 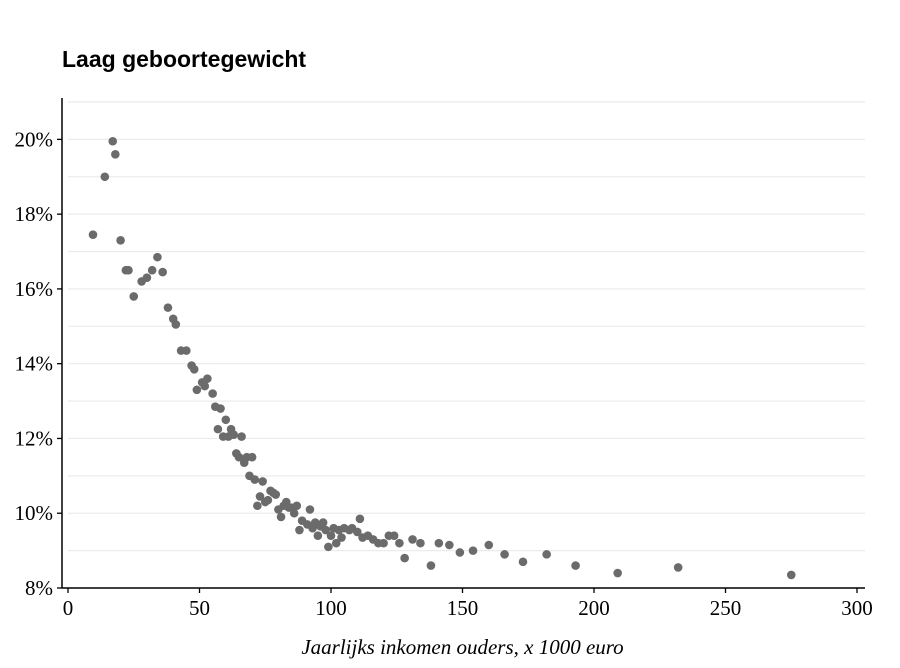 I want to click on x-axis-ticks: 0 50 100 150 200 250 300, so click(x=468, y=604).